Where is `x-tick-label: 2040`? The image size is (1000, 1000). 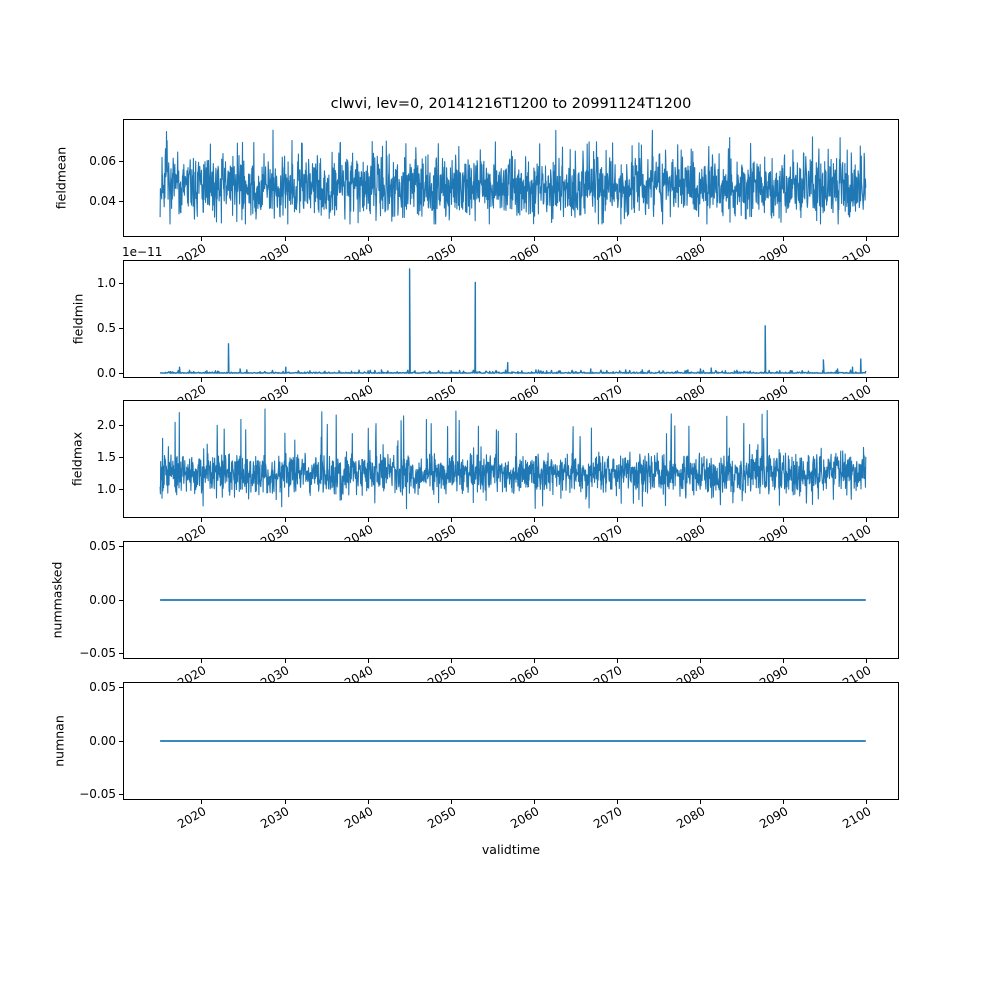
x-tick-label: 2040 is located at coordinates (358, 818).